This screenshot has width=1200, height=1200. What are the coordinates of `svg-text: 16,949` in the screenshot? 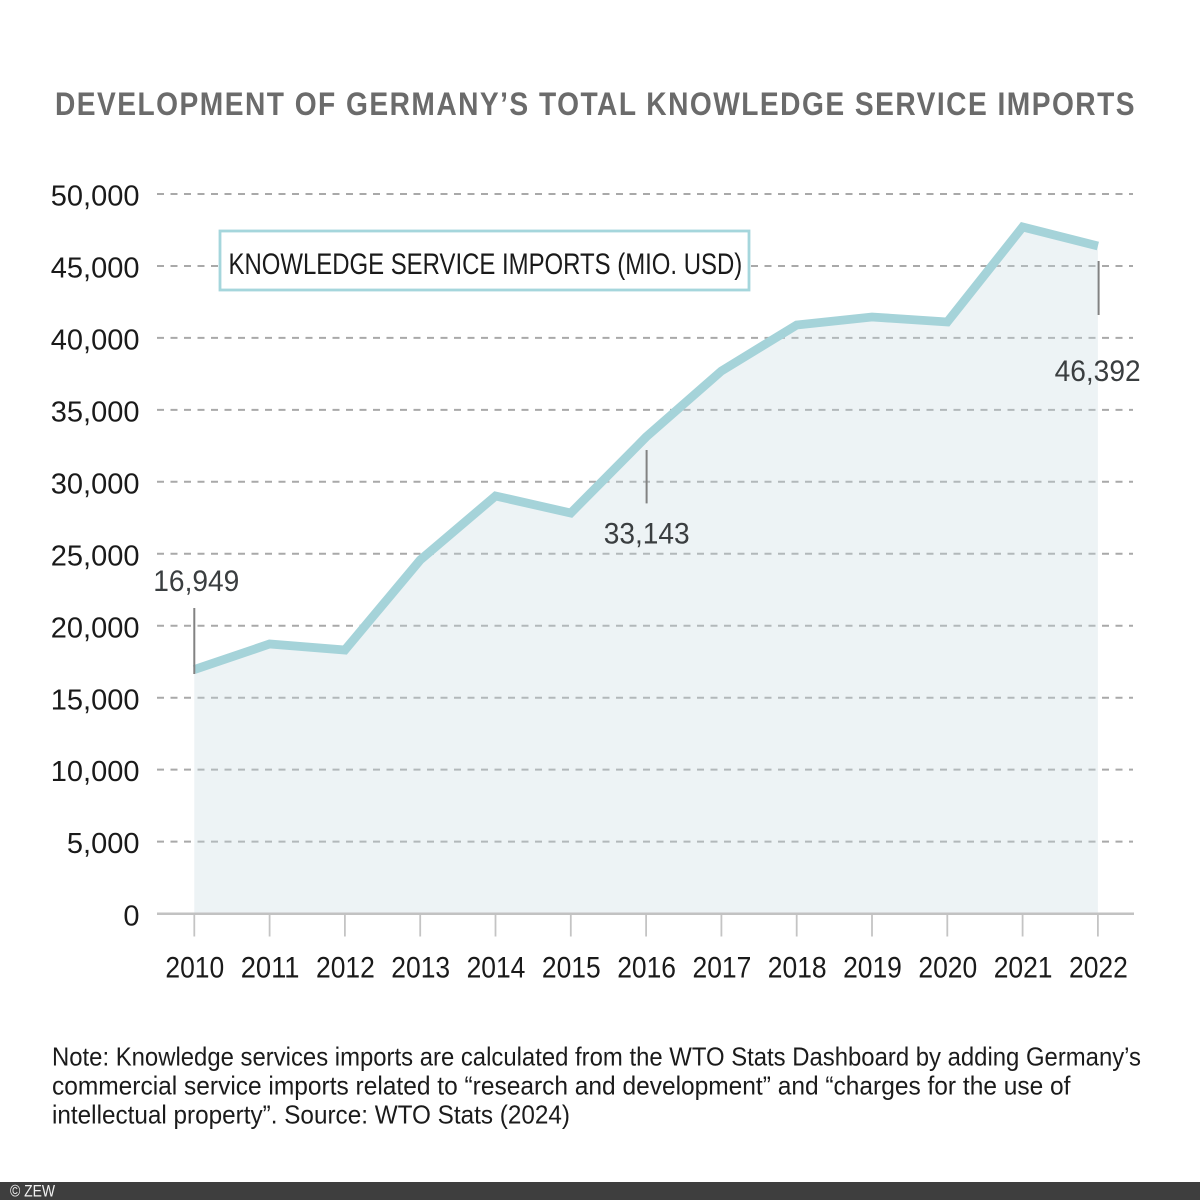 It's located at (196, 581).